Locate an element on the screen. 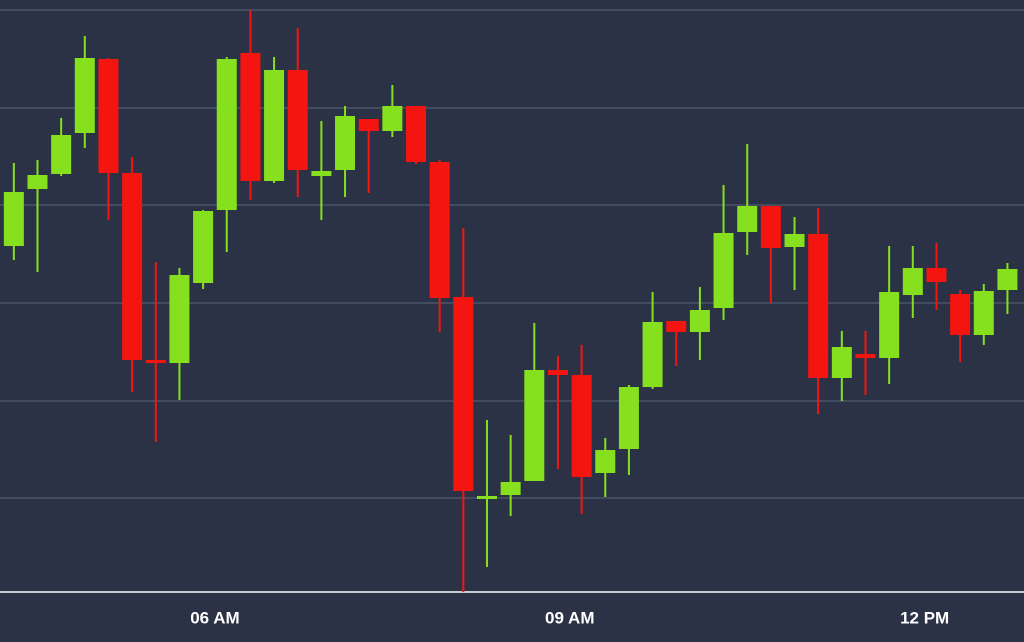 Image resolution: width=1024 pixels, height=642 pixels. x-tick-label: 09 AM is located at coordinates (569, 617).